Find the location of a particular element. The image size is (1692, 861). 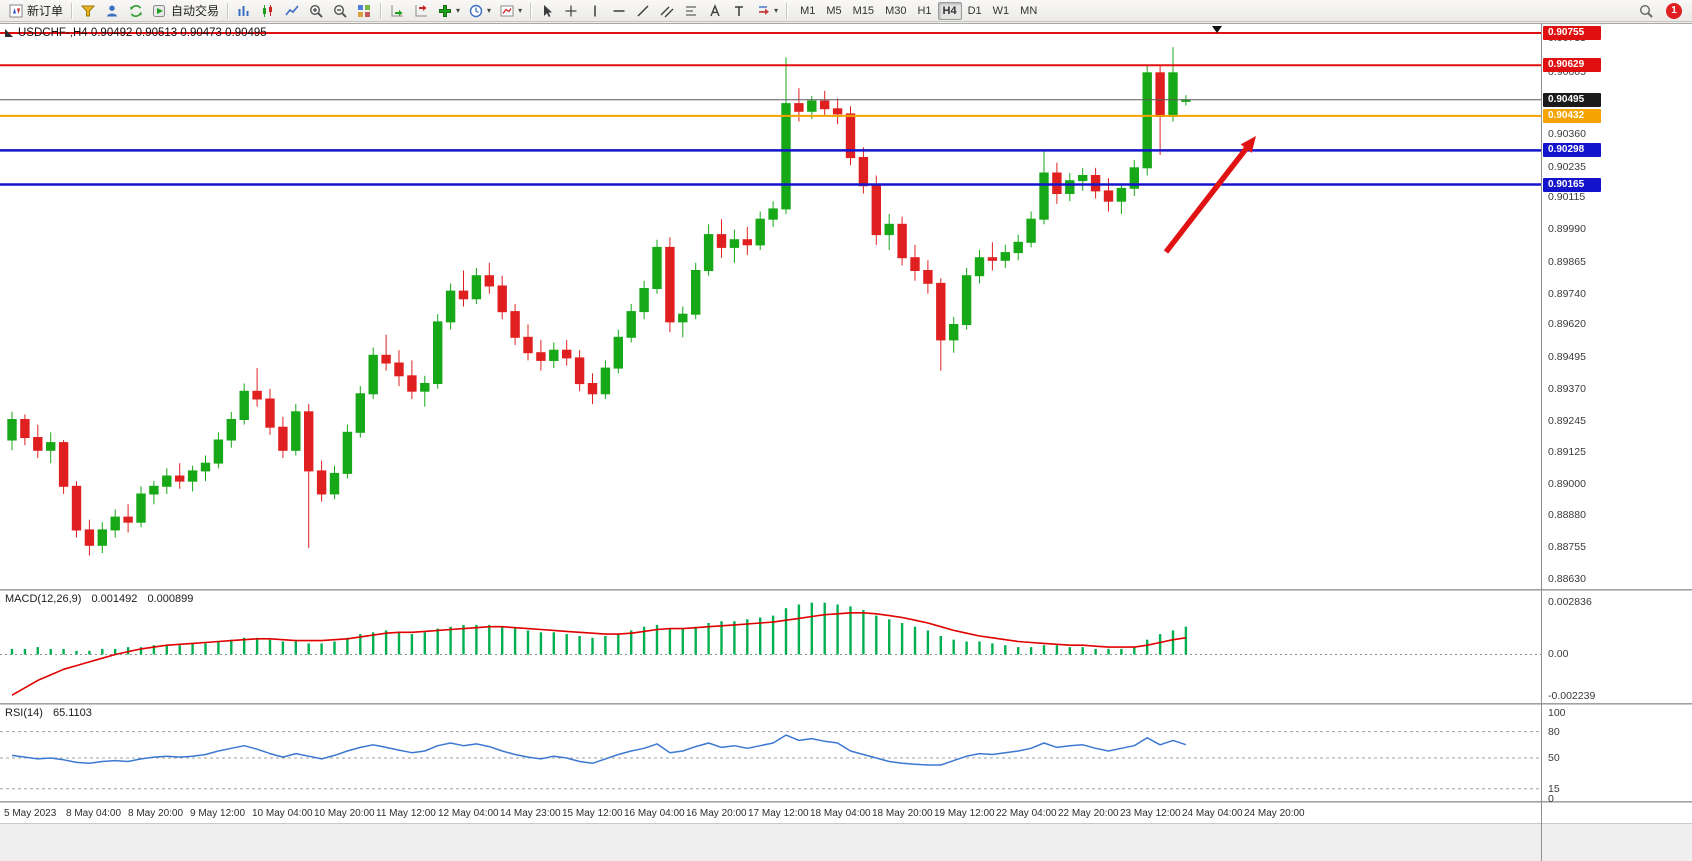

macd-value-signal: 0.000899 is located at coordinates (170, 599).